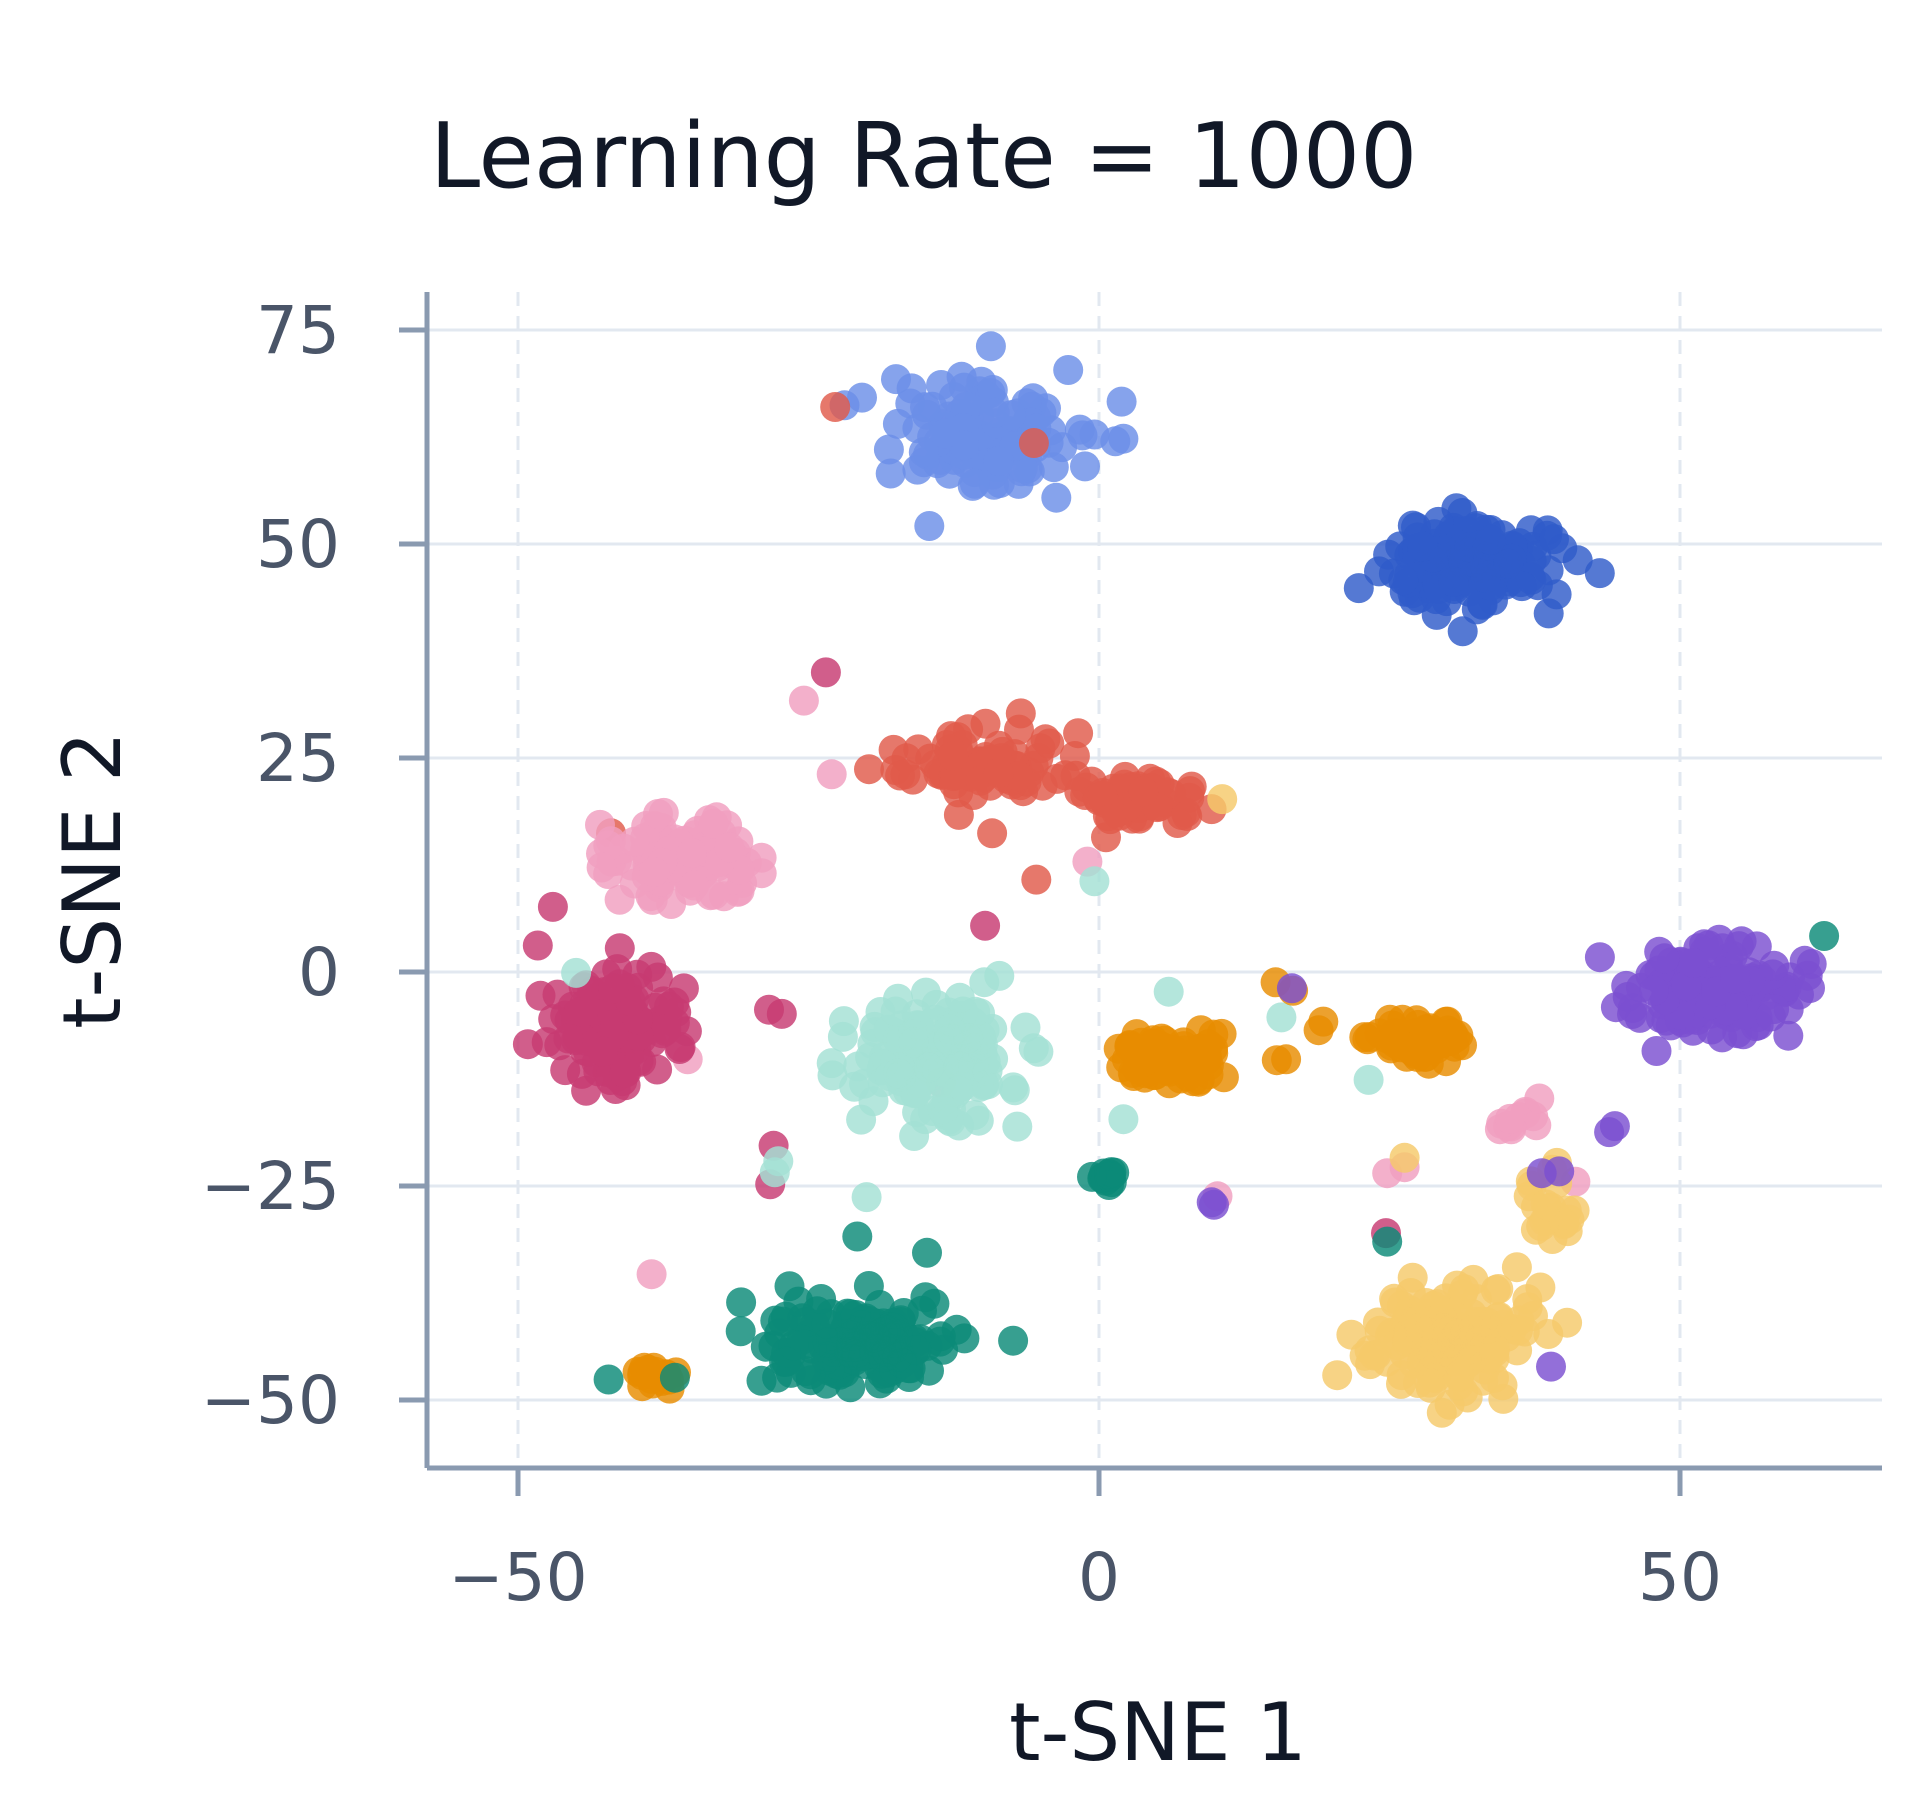  Describe the element at coordinates (270, 1400) in the screenshot. I see `y-tick-label: −50` at that location.